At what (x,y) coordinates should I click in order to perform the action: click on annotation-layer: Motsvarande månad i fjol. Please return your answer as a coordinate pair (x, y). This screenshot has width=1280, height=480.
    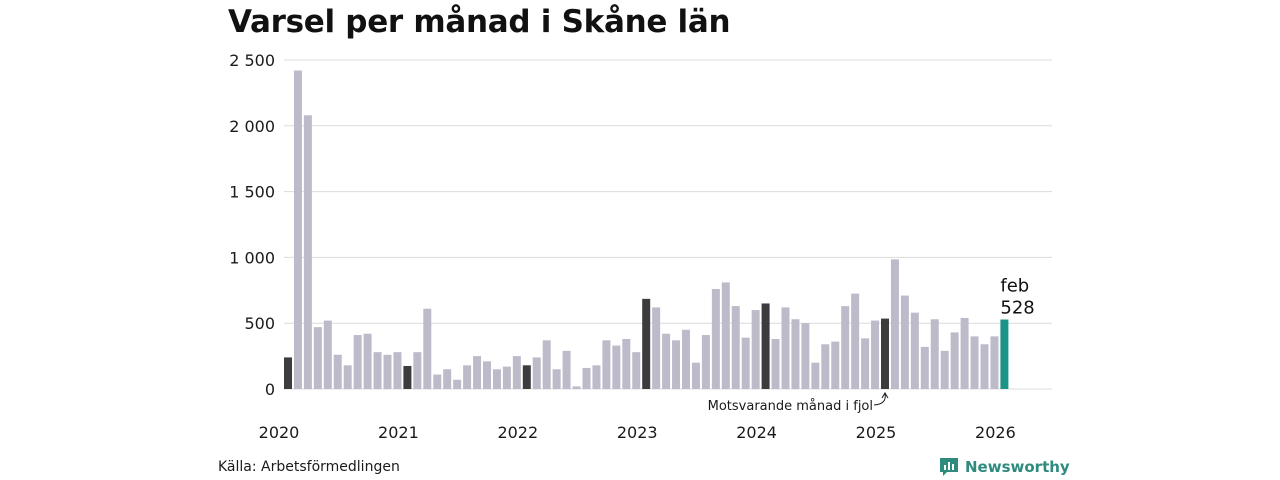
    Looking at the image, I should click on (798, 403).